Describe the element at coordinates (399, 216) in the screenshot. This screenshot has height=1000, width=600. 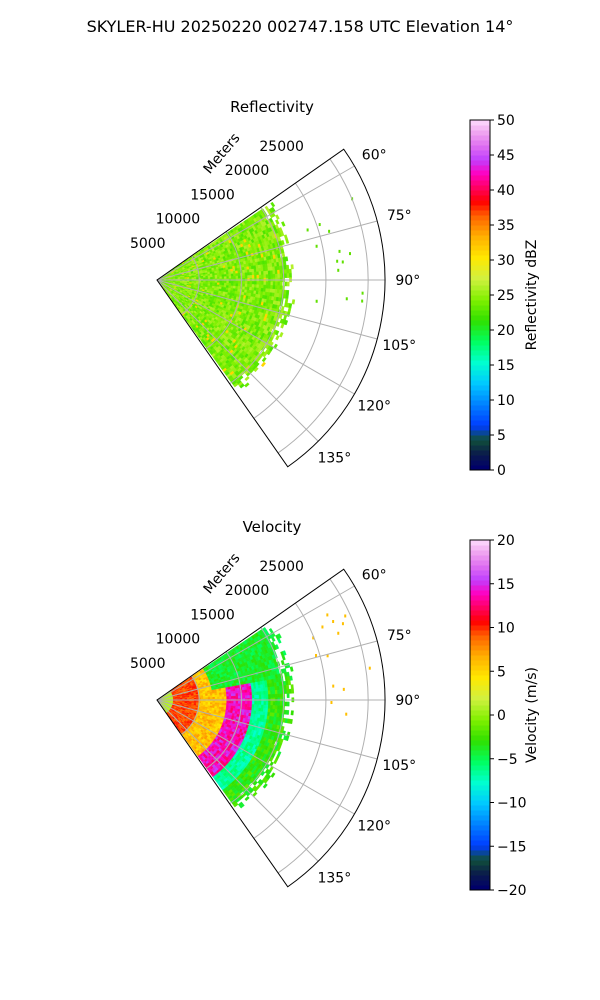
I see `azimuth-tick-label: 75°` at that location.